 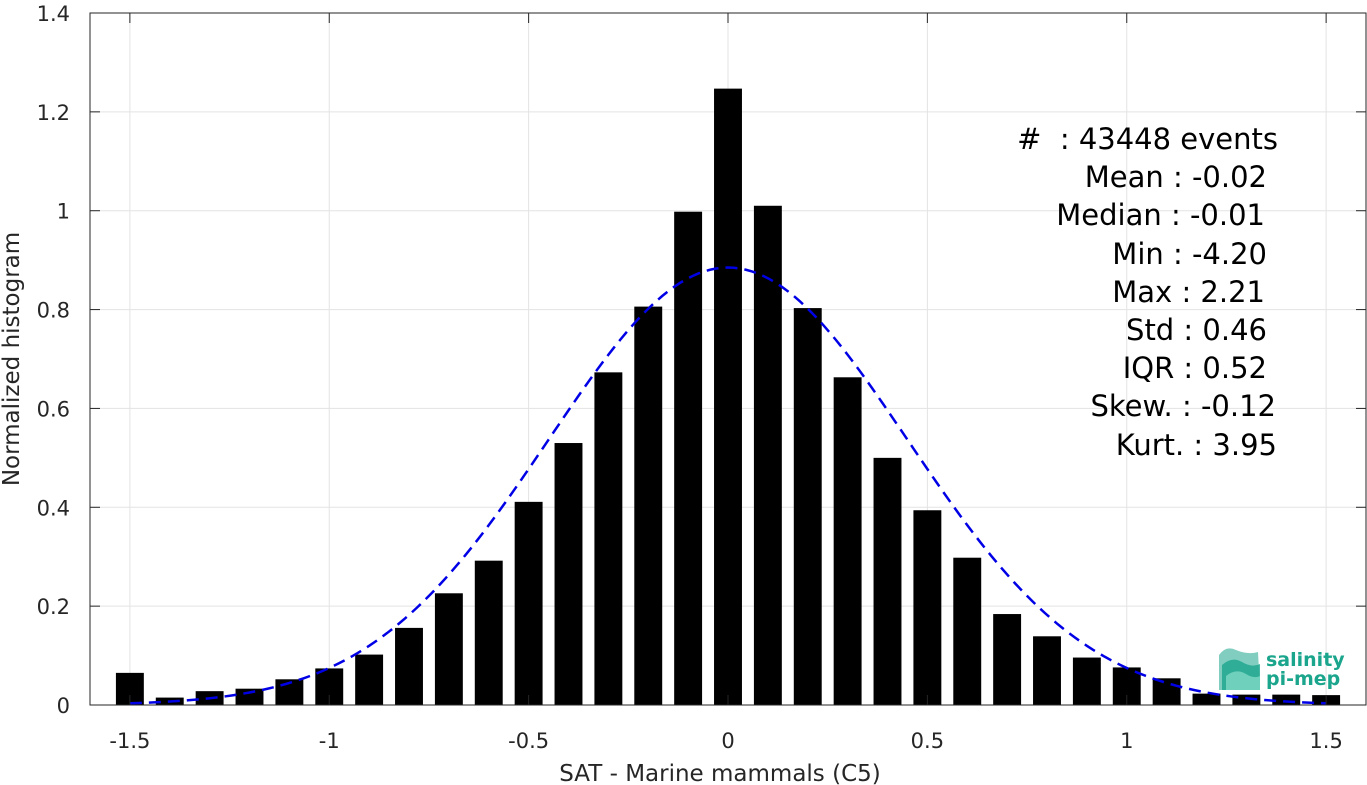 I want to click on x-tick-label: -1.5, so click(x=129, y=741).